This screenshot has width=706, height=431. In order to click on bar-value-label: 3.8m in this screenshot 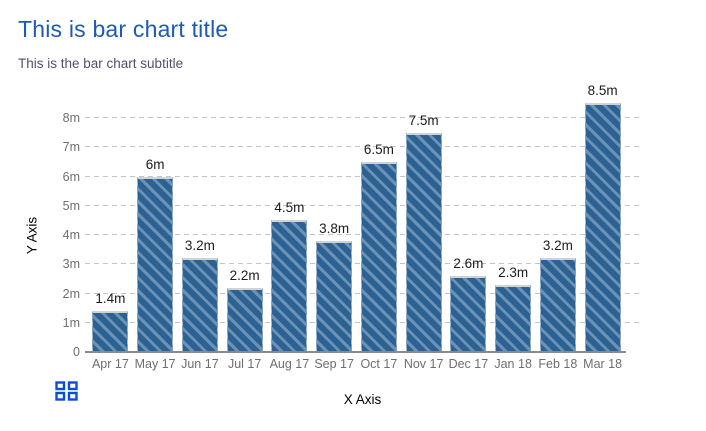, I will do `click(334, 228)`.